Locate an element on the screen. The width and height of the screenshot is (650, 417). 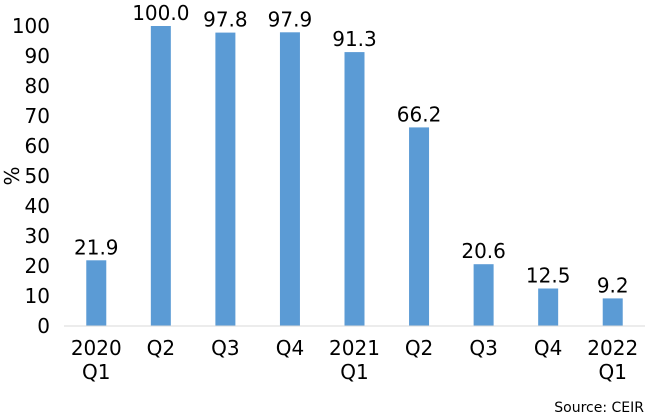
y-axis-label: % is located at coordinates (12, 175).